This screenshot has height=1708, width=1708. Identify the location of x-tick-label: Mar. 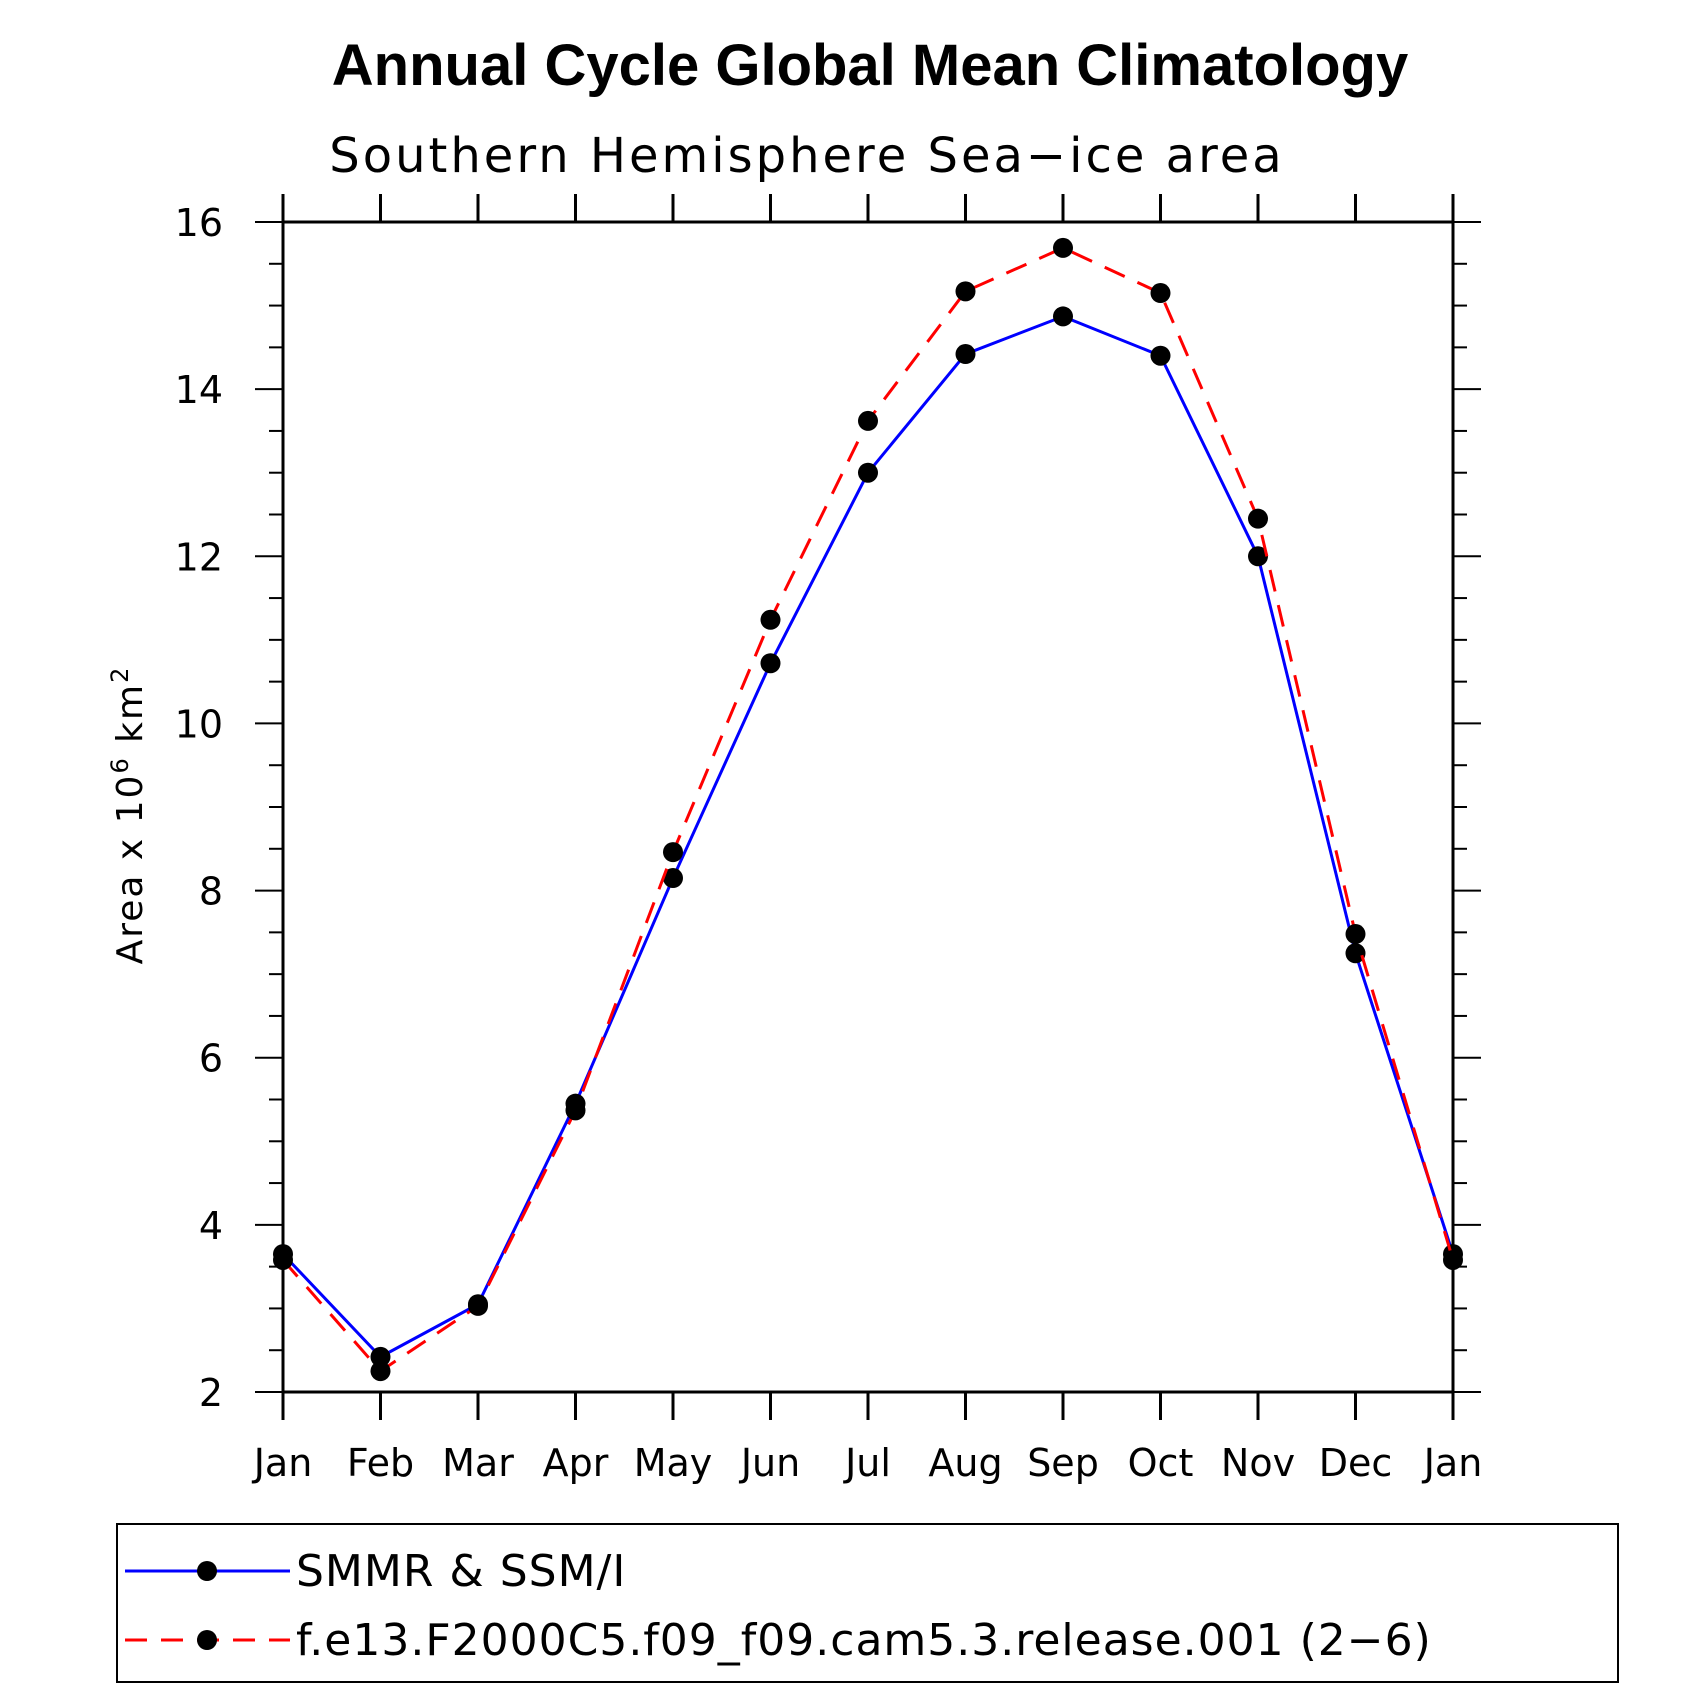
(478, 1463).